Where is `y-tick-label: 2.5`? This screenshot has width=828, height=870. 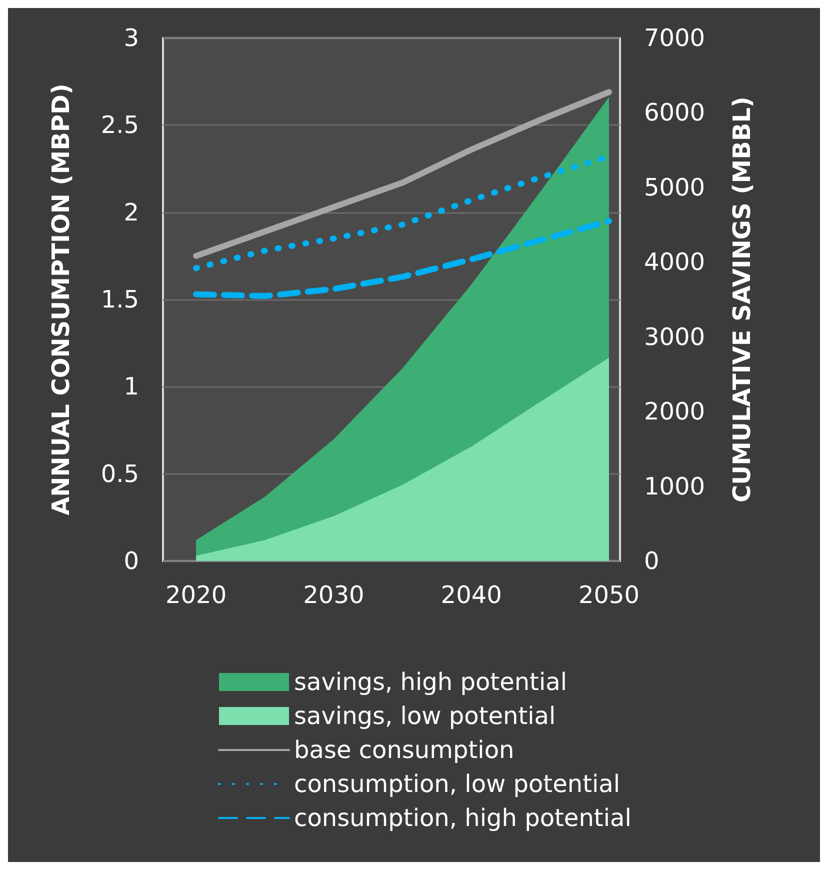 y-tick-label: 2.5 is located at coordinates (119, 125).